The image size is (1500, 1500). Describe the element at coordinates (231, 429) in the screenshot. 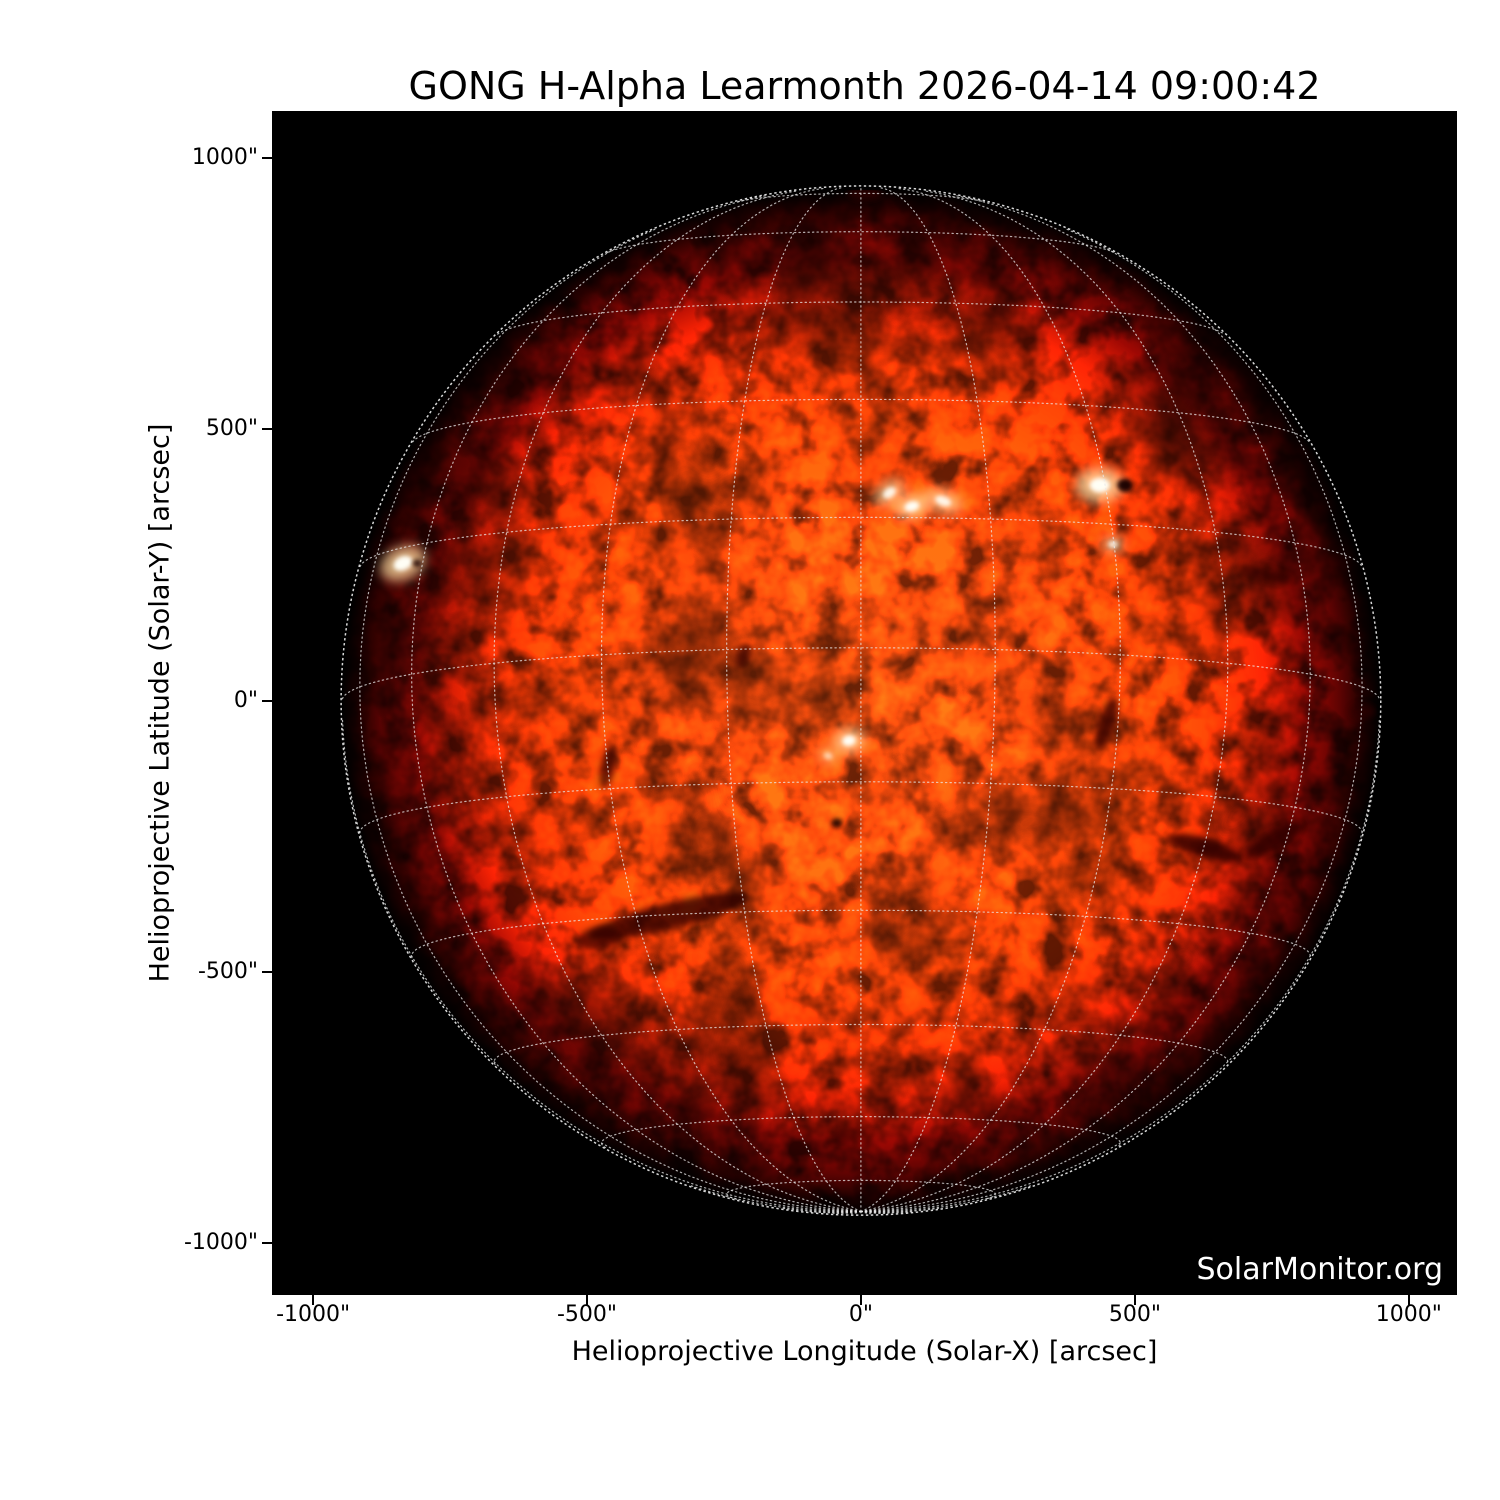

I see `y-tick-label: 500"` at that location.